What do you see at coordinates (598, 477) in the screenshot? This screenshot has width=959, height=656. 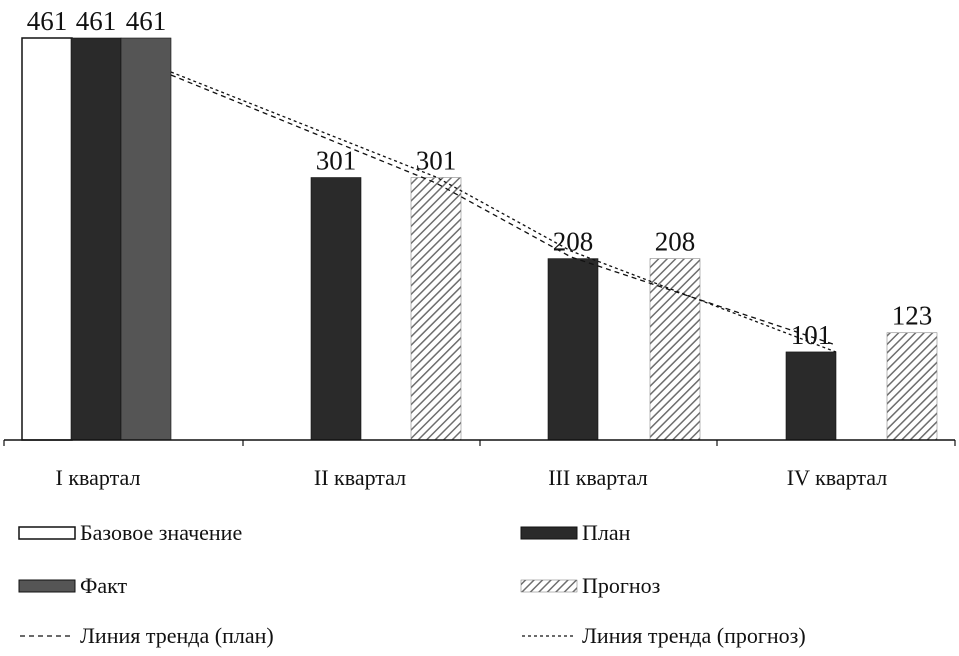 I see `category-label: III квартал` at bounding box center [598, 477].